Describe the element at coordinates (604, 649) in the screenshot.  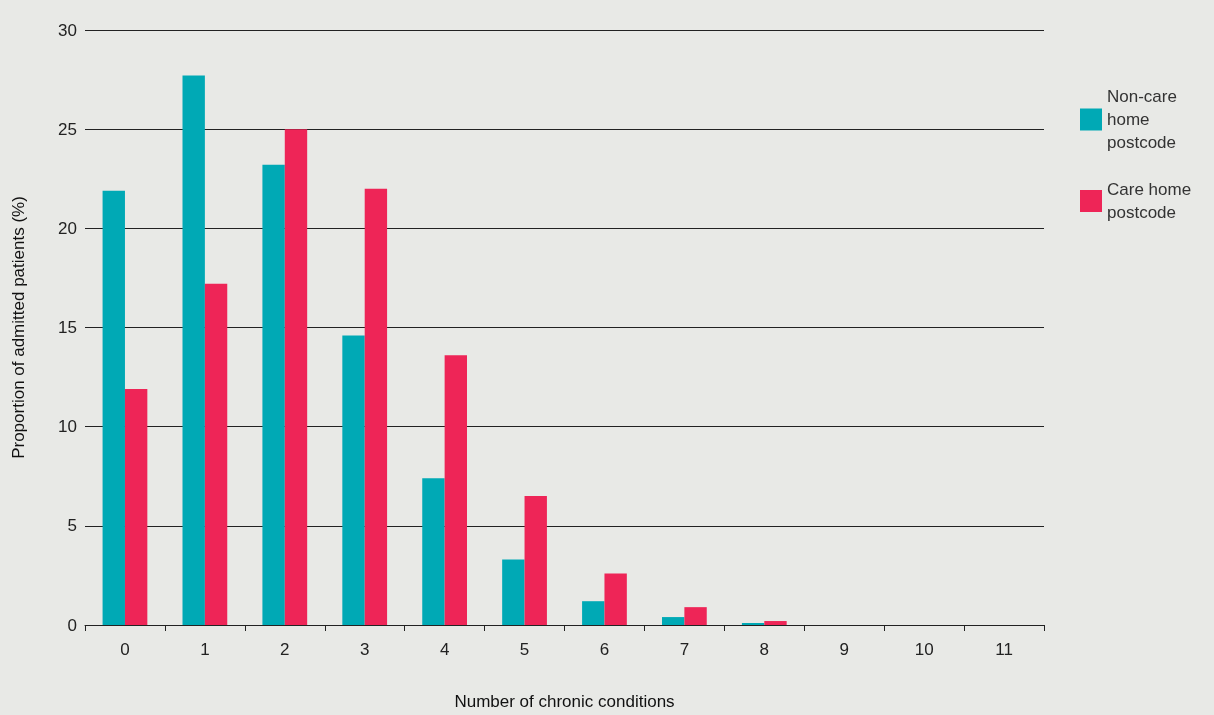
I see `x-tick-label: 6` at that location.